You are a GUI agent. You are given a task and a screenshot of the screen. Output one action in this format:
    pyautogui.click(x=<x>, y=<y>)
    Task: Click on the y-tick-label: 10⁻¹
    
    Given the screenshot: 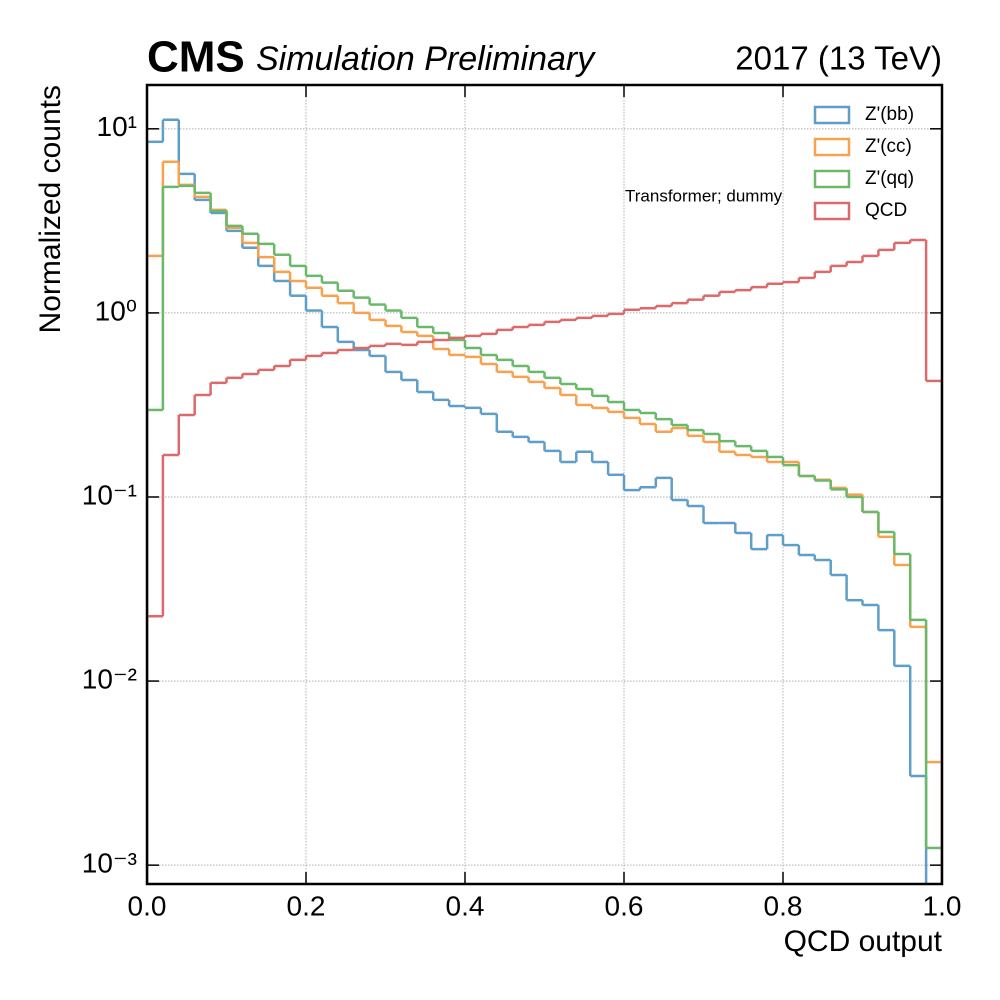 What is the action you would take?
    pyautogui.click(x=109, y=494)
    